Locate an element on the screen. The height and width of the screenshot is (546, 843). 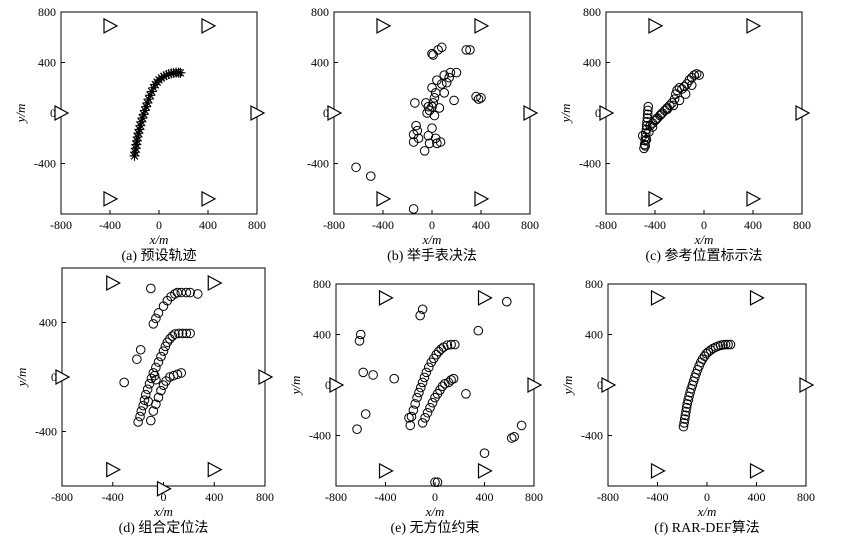
y-axis-label: y/m is located at coordinates (567, 386).